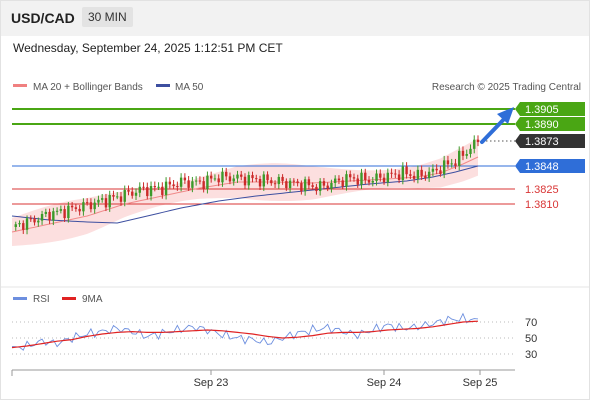  I want to click on price-label-support: 1.3810, so click(542, 205).